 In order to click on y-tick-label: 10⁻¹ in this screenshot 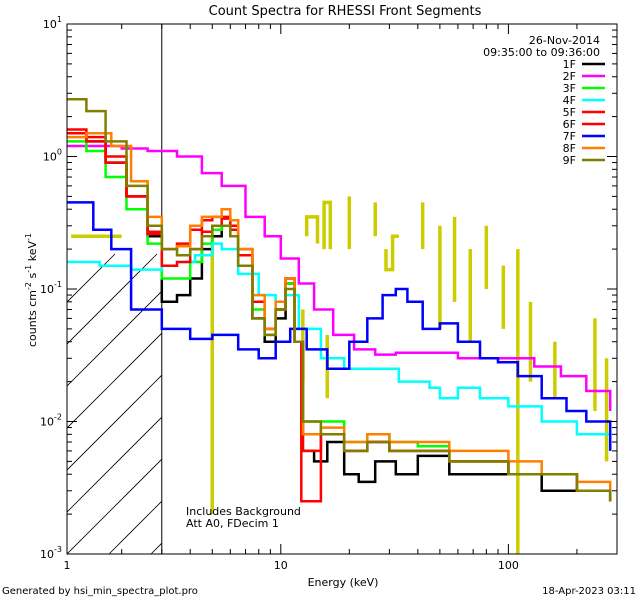, I will do `click(51, 288)`.